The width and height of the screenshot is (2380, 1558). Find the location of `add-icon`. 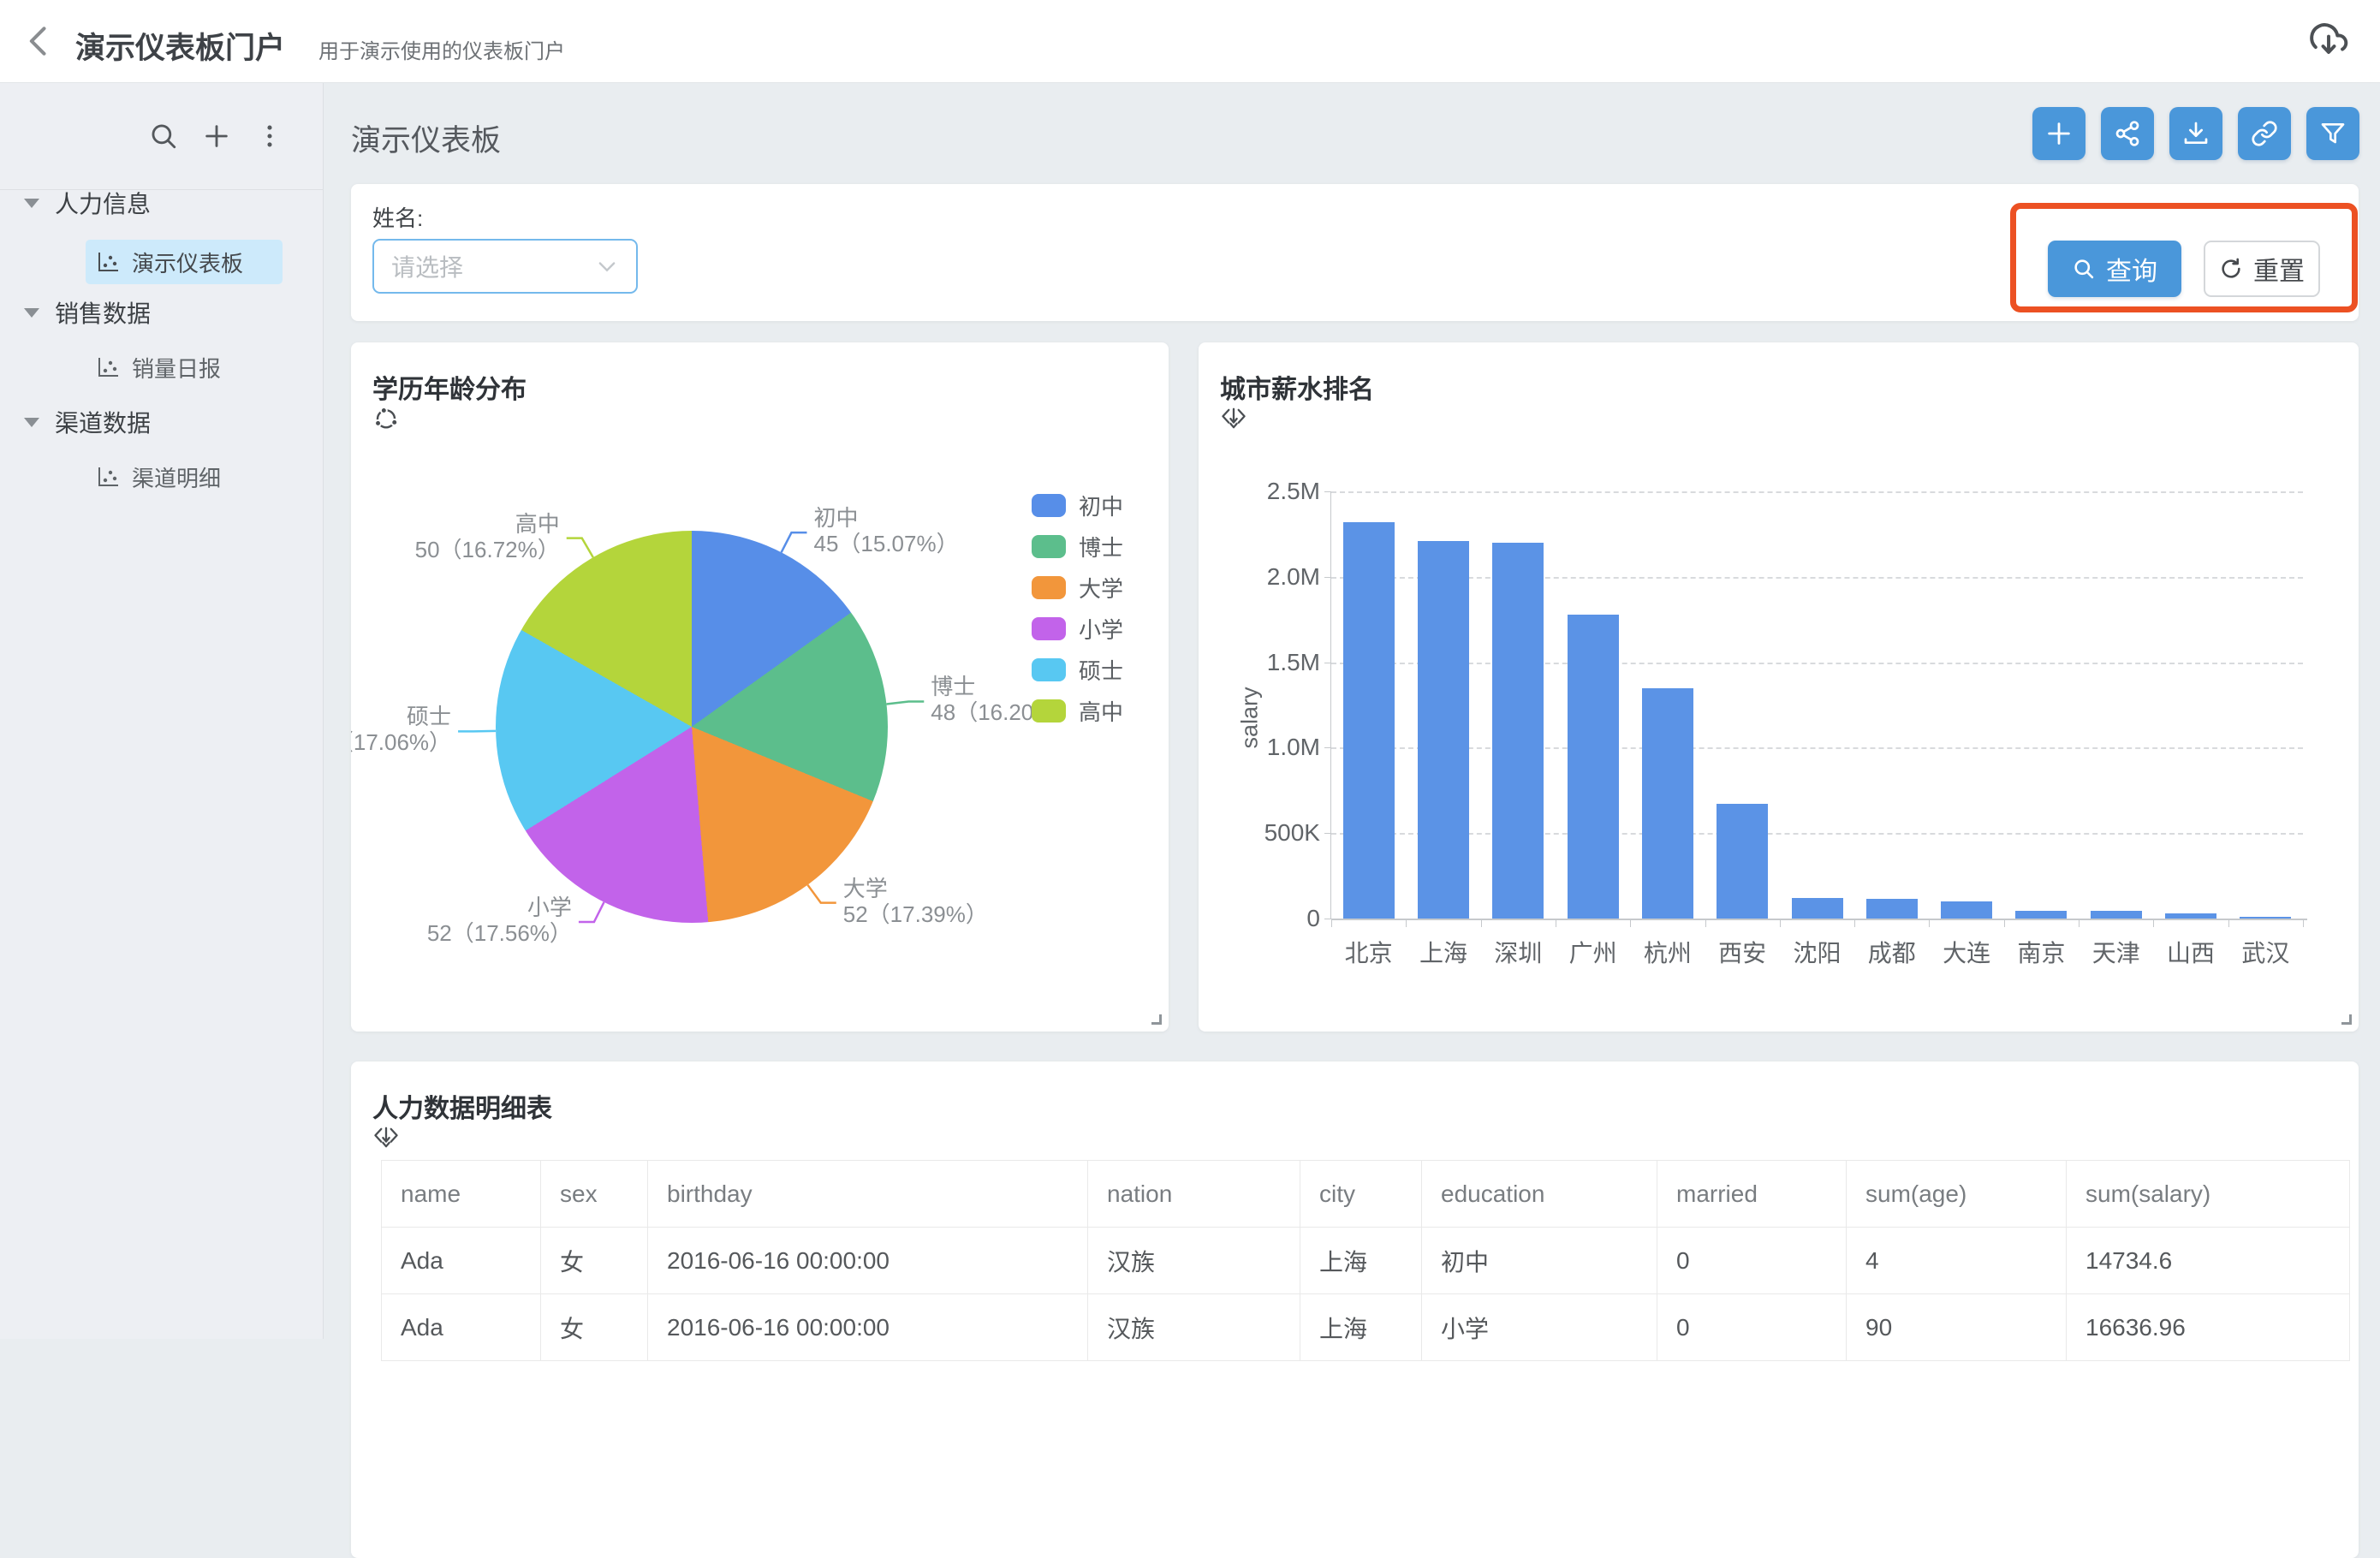

add-icon is located at coordinates (216, 136).